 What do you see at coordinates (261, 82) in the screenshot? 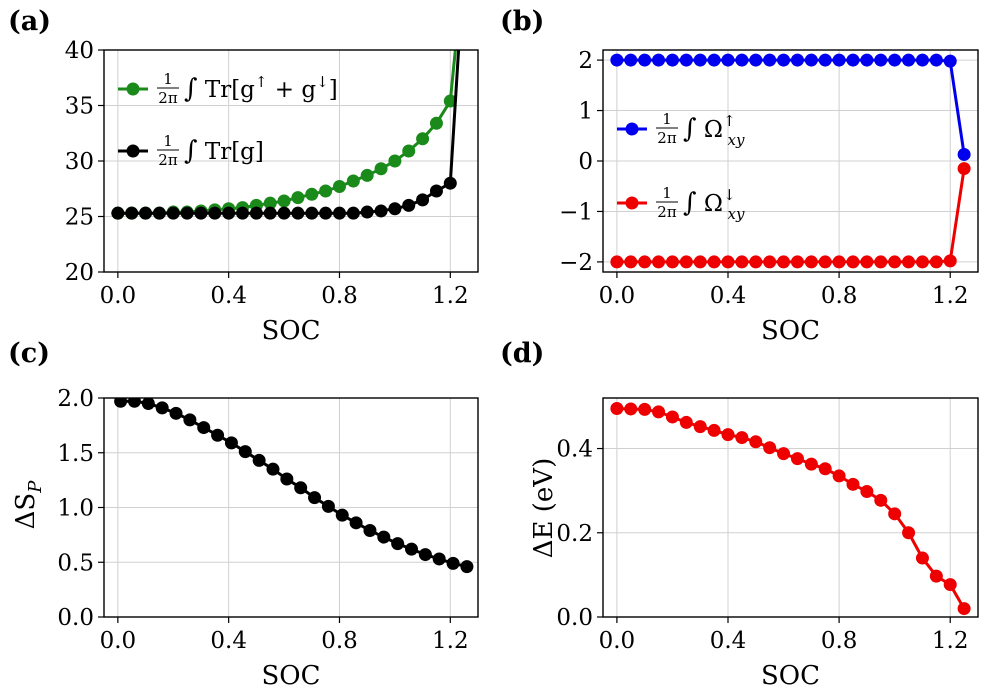
I see `legend-superscript: ↑` at bounding box center [261, 82].